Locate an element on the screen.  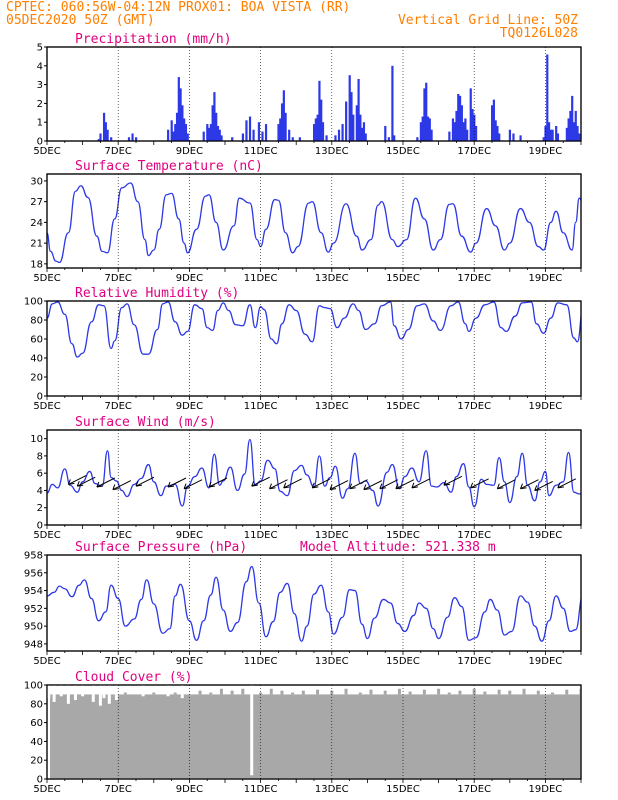
y-tick-label: 6 is located at coordinates (40, 474).